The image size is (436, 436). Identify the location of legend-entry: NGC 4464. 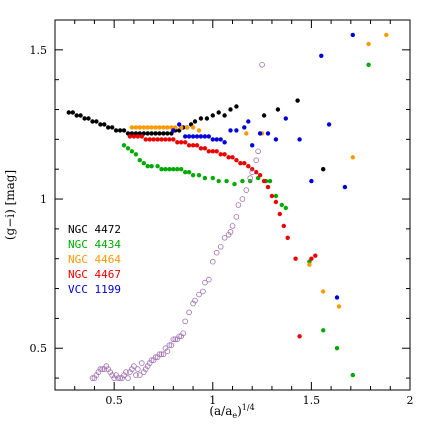
(94, 259).